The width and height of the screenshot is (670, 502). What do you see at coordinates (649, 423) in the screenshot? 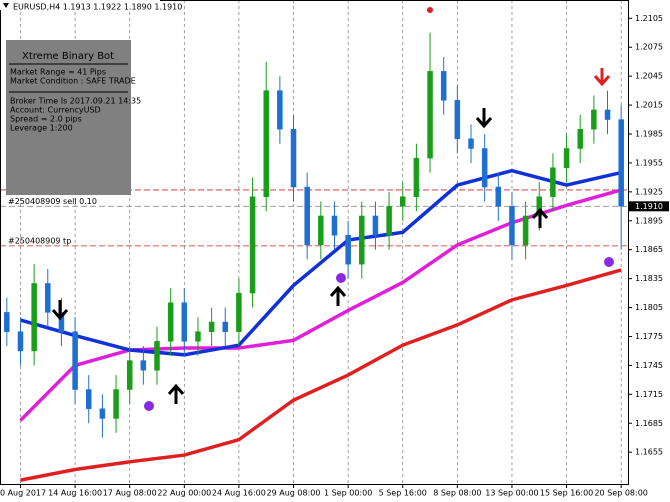
I see `y-tick-label: 1.1685` at bounding box center [649, 423].